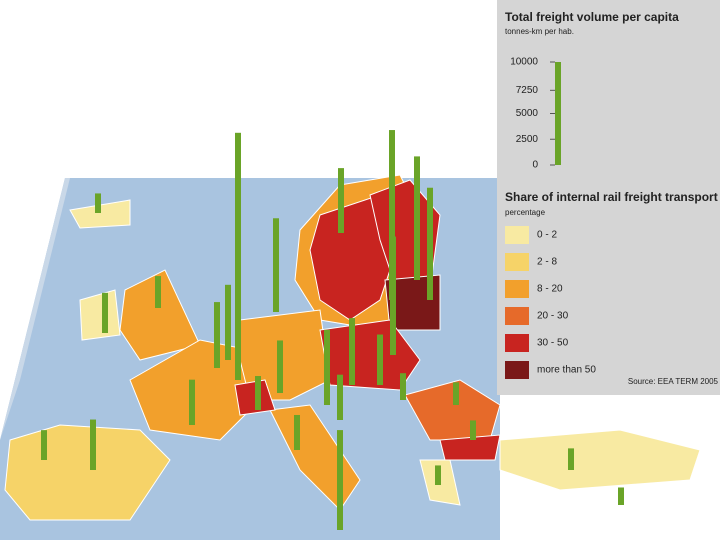  I want to click on scale-tick-label: 0, so click(535, 165).